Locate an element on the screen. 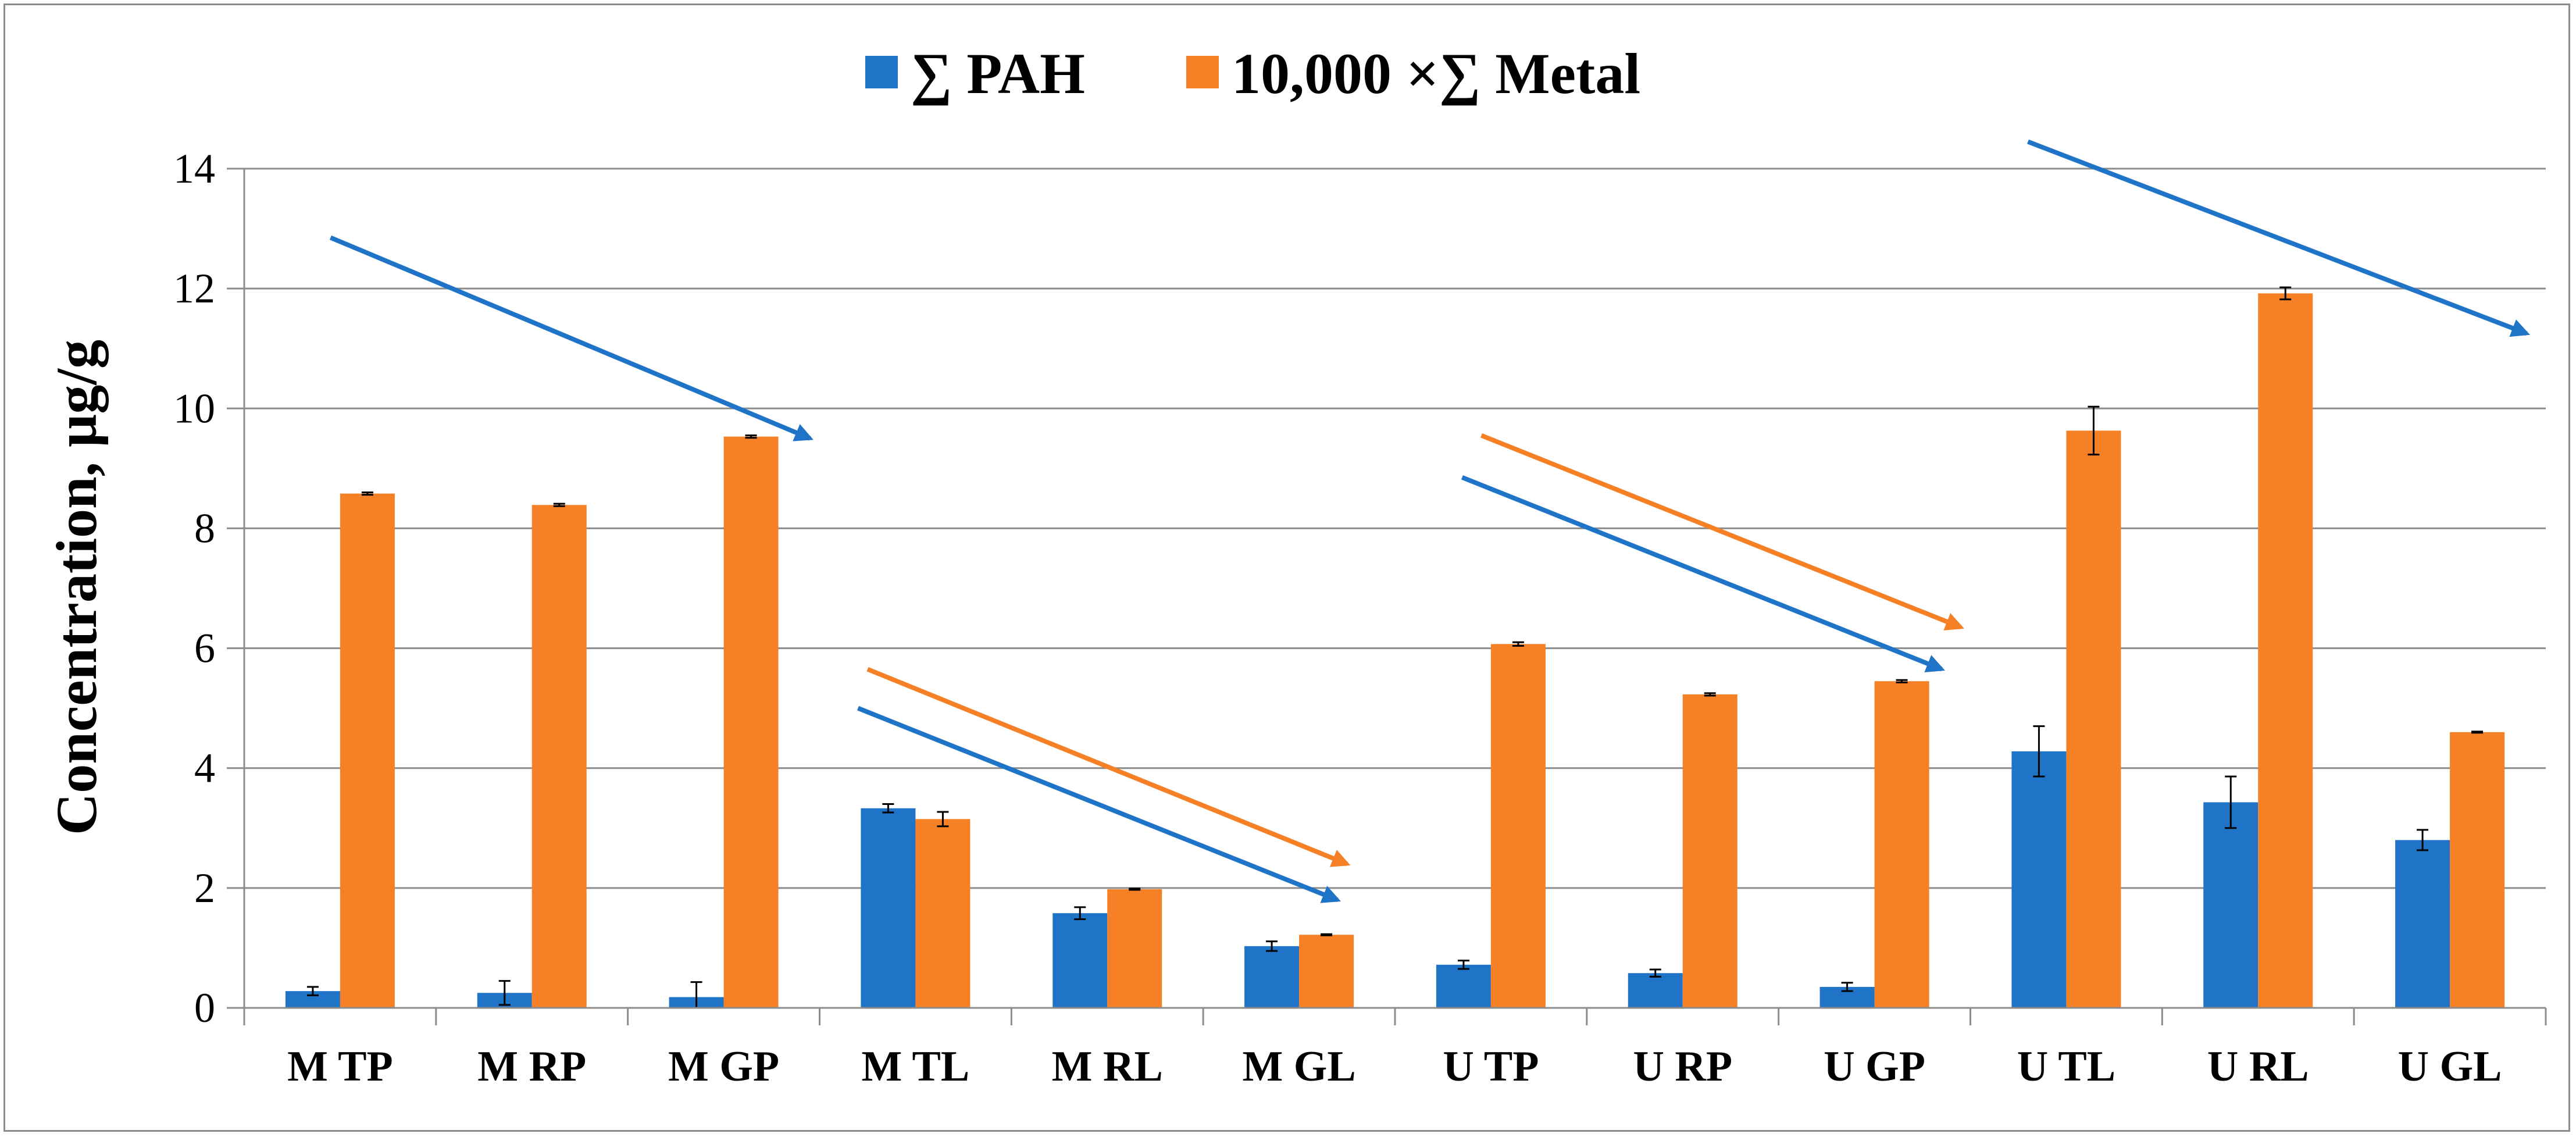 The width and height of the screenshot is (2576, 1137). x-tick-label: M RL is located at coordinates (1108, 1066).